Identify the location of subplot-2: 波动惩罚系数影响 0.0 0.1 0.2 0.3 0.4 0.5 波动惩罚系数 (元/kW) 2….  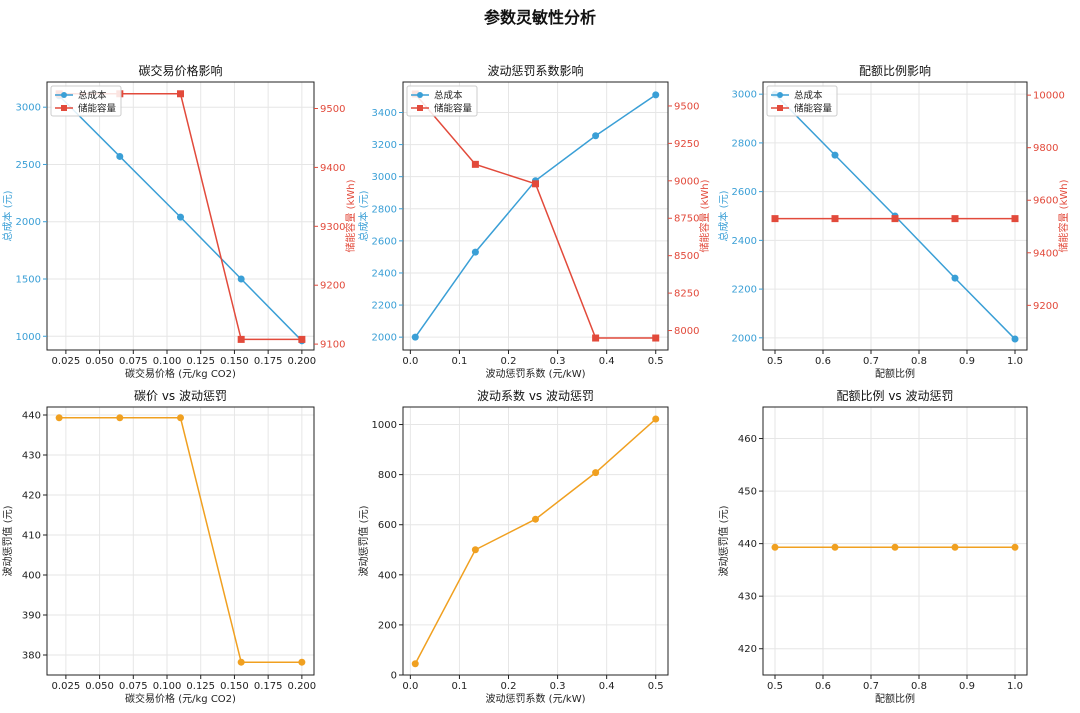
(534, 221).